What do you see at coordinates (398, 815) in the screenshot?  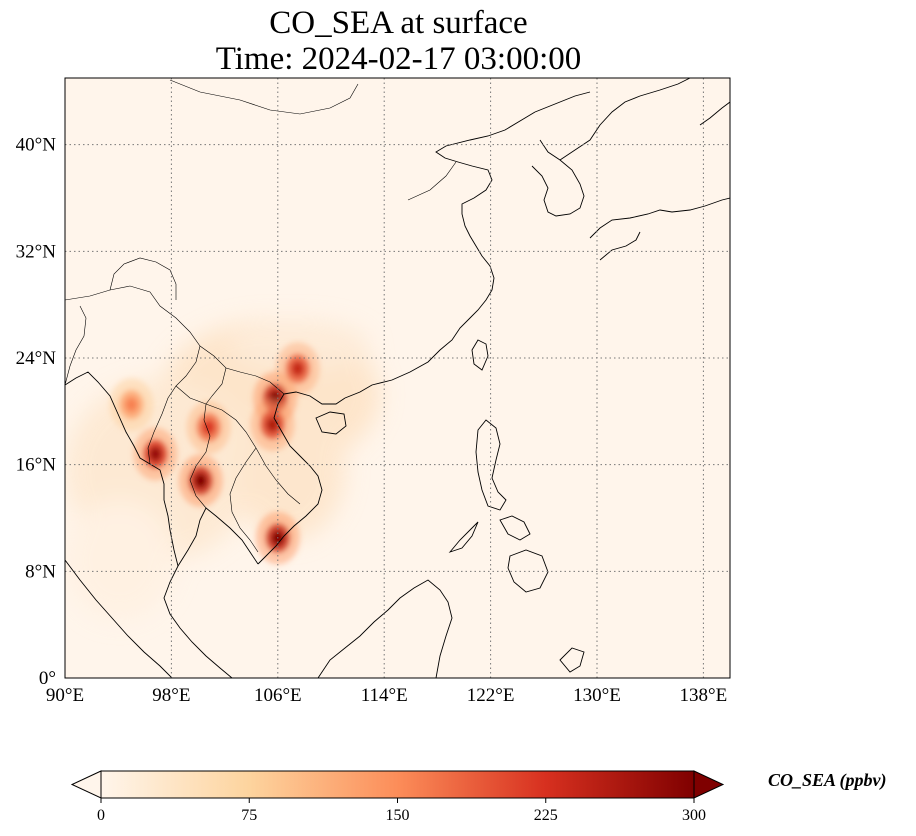 I see `colorbar-tick-2: 150` at bounding box center [398, 815].